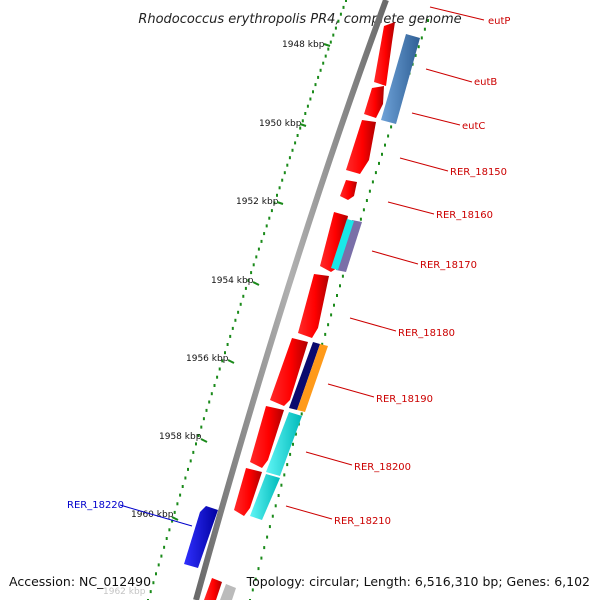  I want to click on scale-label: 1960 kbp, so click(152, 515).